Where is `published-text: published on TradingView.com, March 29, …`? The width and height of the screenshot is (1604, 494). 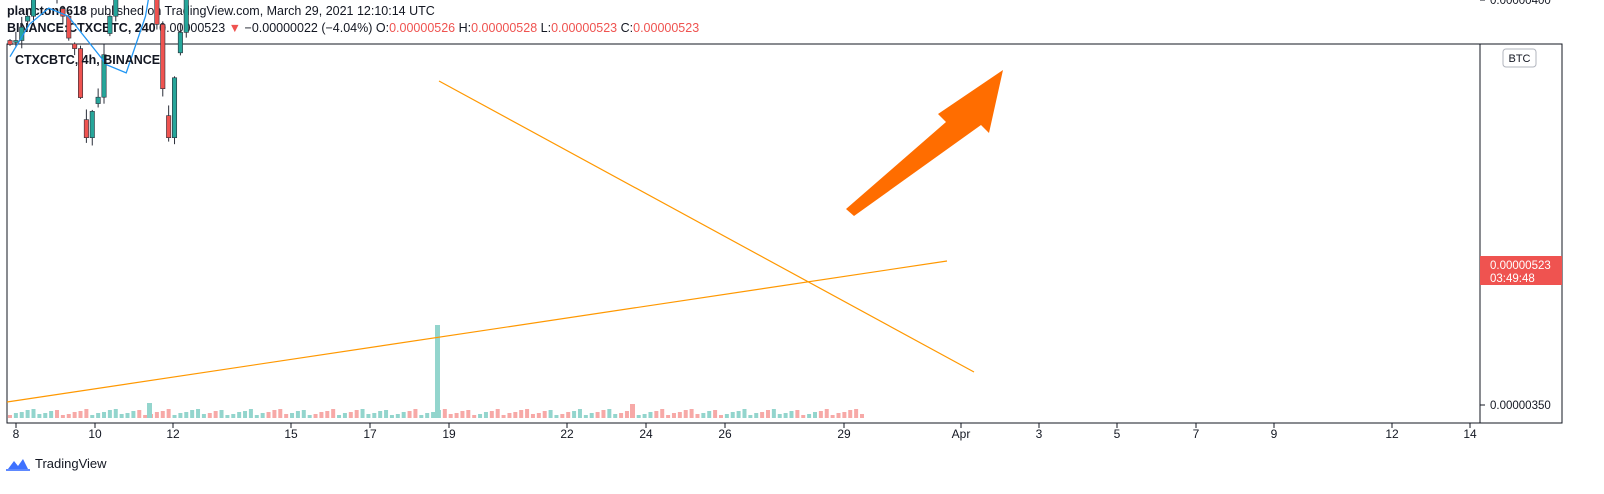 published-text: published on TradingView.com, March 29, … is located at coordinates (262, 11).